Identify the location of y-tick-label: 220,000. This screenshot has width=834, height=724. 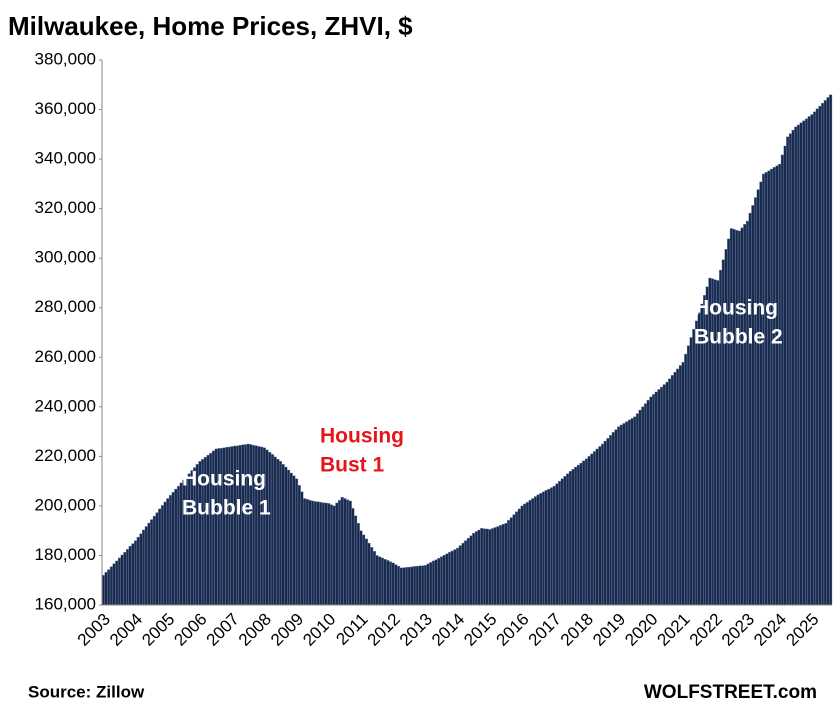
(65, 455).